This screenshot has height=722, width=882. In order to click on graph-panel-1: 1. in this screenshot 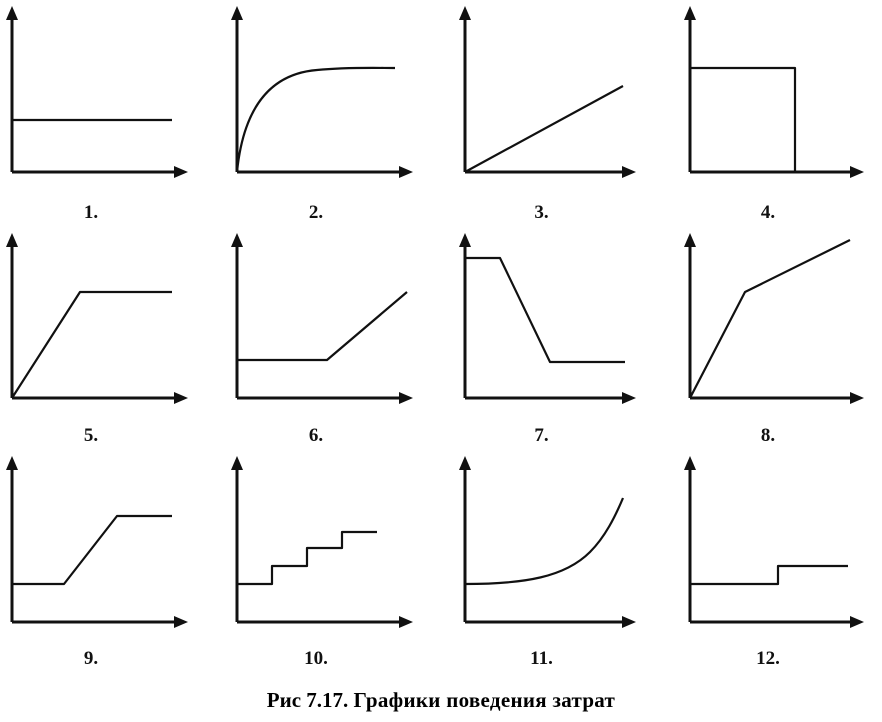, I will do `click(97, 114)`.